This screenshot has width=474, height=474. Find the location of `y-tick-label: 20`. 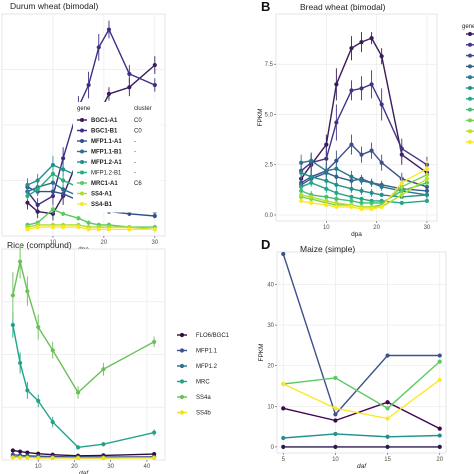

y-tick-label: 20 is located at coordinates (270, 367).